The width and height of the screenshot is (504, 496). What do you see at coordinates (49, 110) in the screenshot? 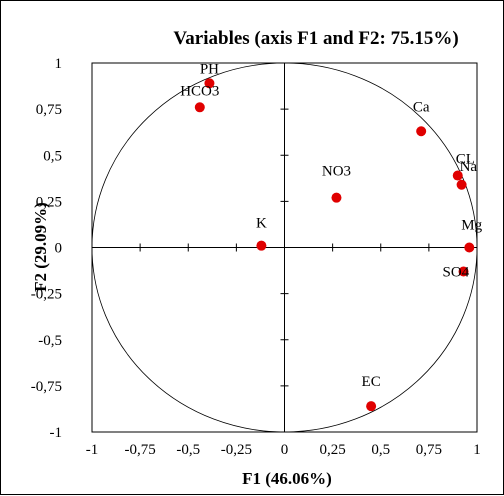
I see `y-tick-label: 0,75` at bounding box center [49, 110].